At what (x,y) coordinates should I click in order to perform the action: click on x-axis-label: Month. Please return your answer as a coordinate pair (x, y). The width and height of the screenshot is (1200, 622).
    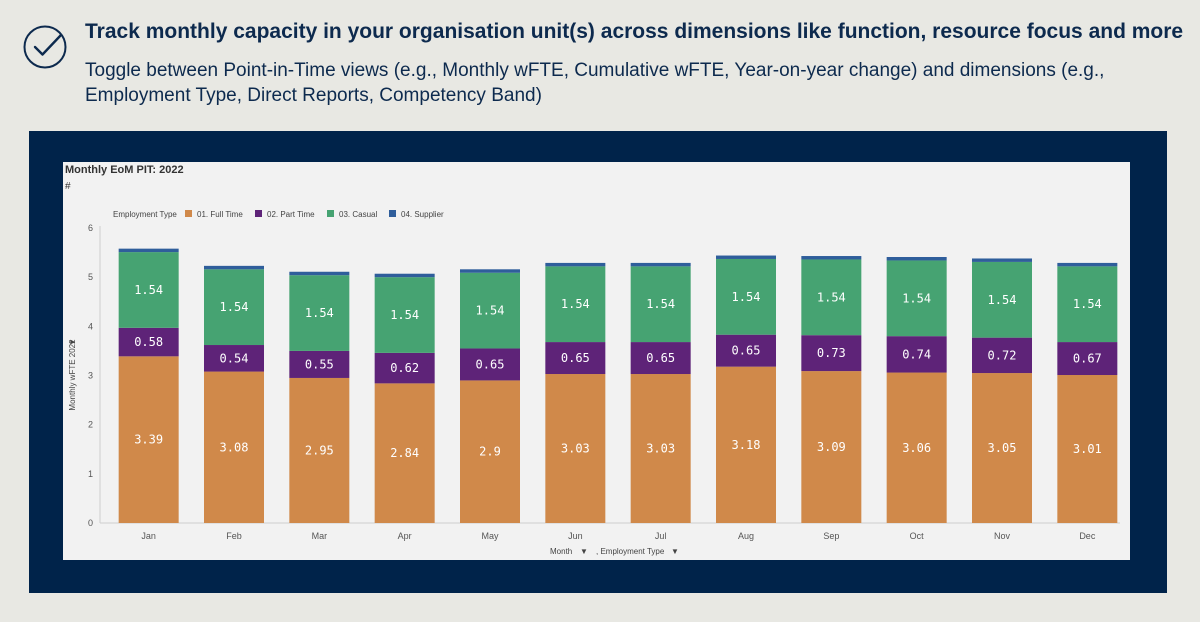
    Looking at the image, I should click on (561, 551).